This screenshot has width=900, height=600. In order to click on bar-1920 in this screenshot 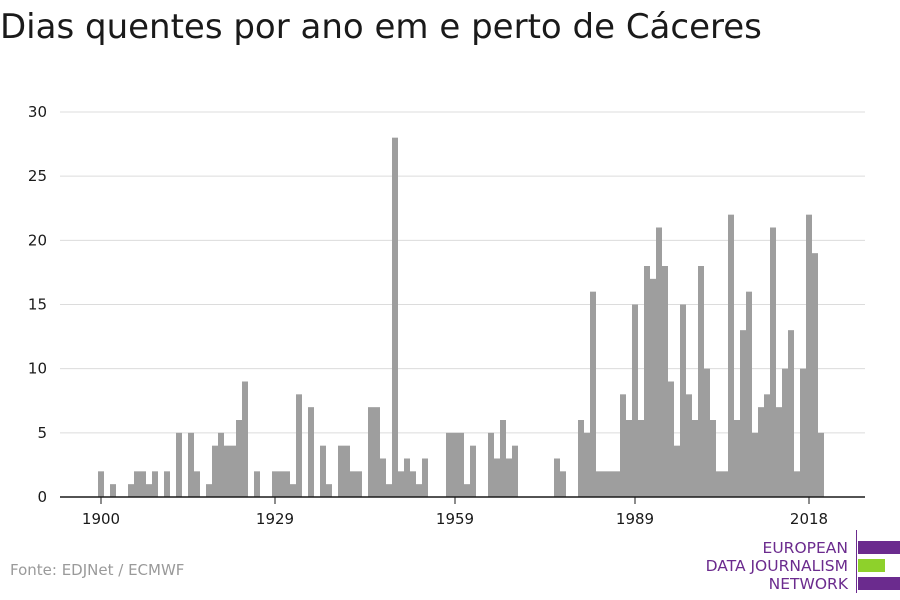, I will do `click(221, 464)`.